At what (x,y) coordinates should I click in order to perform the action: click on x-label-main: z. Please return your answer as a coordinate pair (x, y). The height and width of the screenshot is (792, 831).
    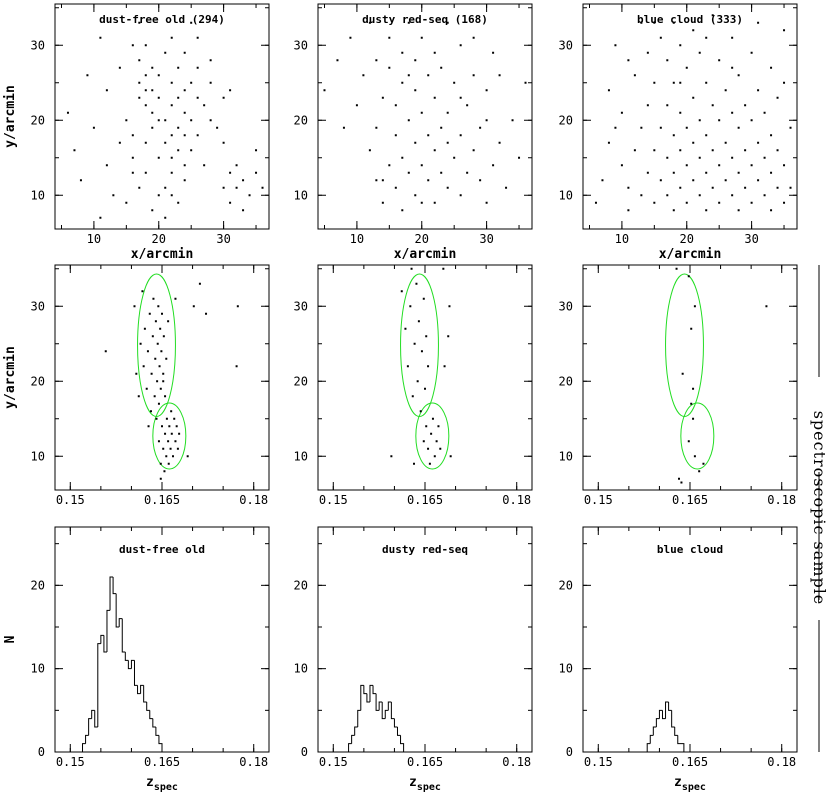
    Looking at the image, I should click on (678, 782).